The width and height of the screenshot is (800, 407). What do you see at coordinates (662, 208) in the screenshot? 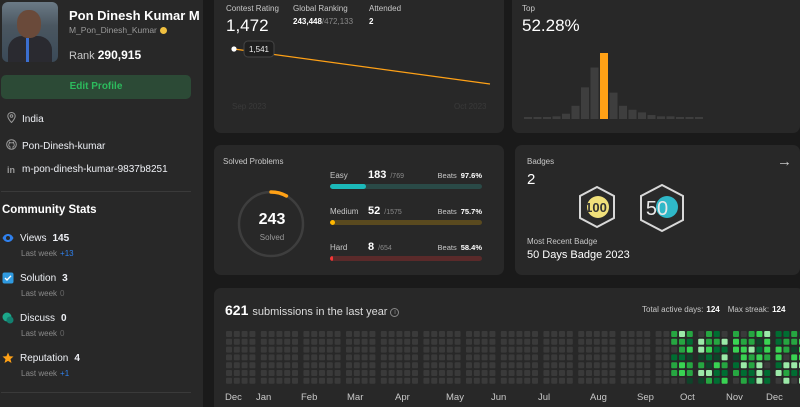
I see `badge-50-days-icon: 50` at bounding box center [662, 208].